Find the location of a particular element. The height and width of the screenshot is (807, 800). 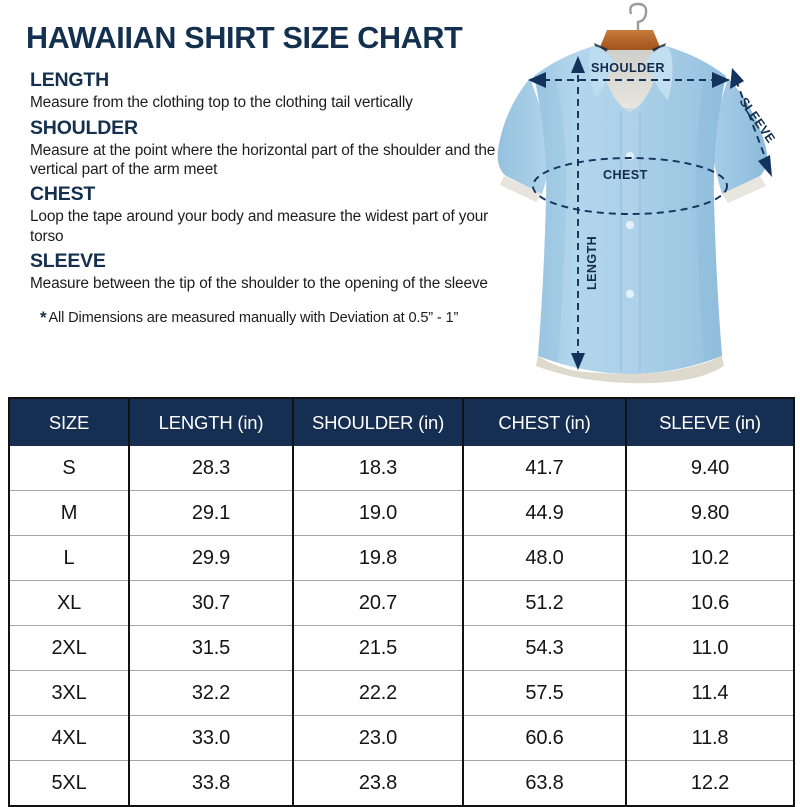

measurement-term-length: LENGTH is located at coordinates (69, 80).